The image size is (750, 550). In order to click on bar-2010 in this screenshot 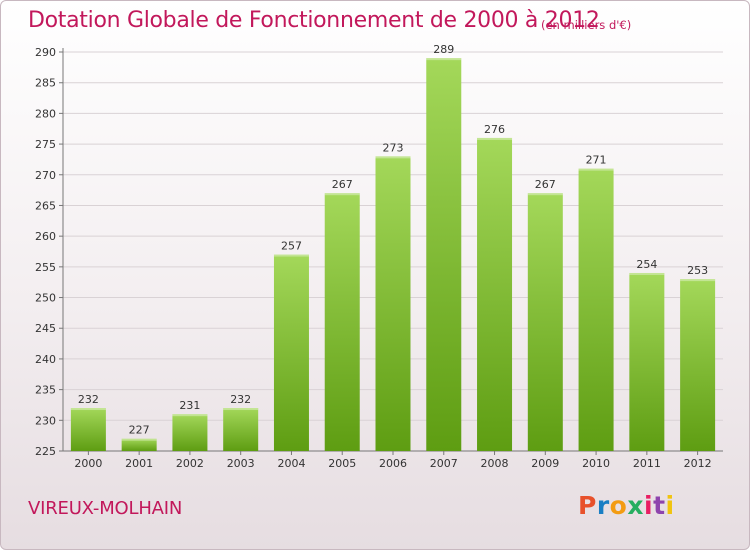, I will do `click(596, 309)`.